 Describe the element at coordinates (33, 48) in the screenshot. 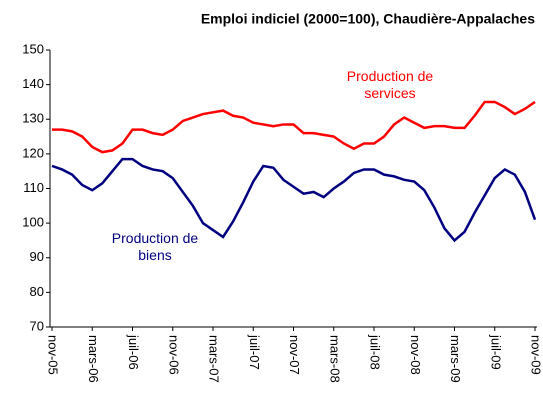

I see `y-tick-label: 150` at that location.